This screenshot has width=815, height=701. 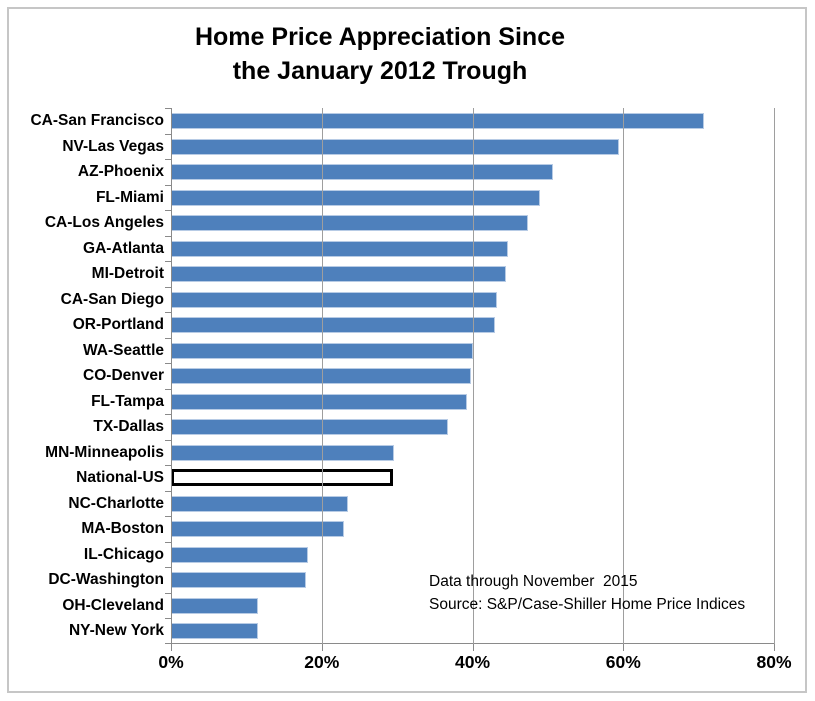 What do you see at coordinates (128, 427) in the screenshot?
I see `category-label: TX-Dallas` at bounding box center [128, 427].